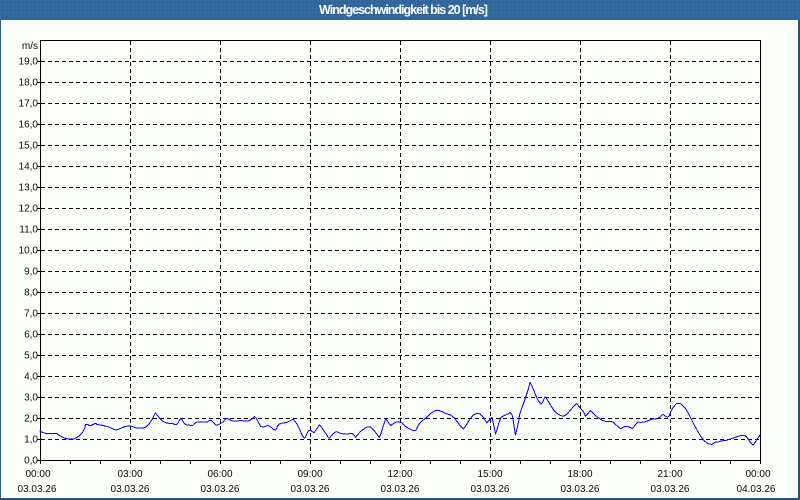 This screenshot has width=800, height=500. Describe the element at coordinates (309, 474) in the screenshot. I see `svg-text: 09:00` at that location.